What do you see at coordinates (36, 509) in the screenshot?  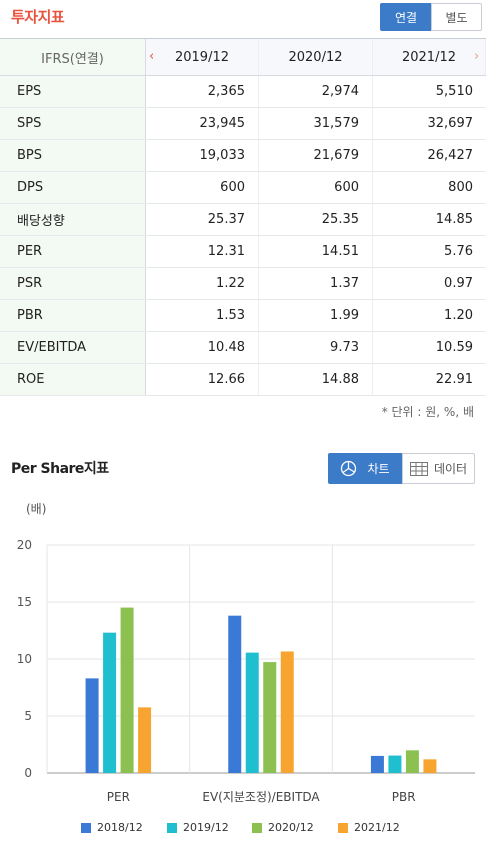 I see `y-axis-unit-label: (배)` at bounding box center [36, 509].